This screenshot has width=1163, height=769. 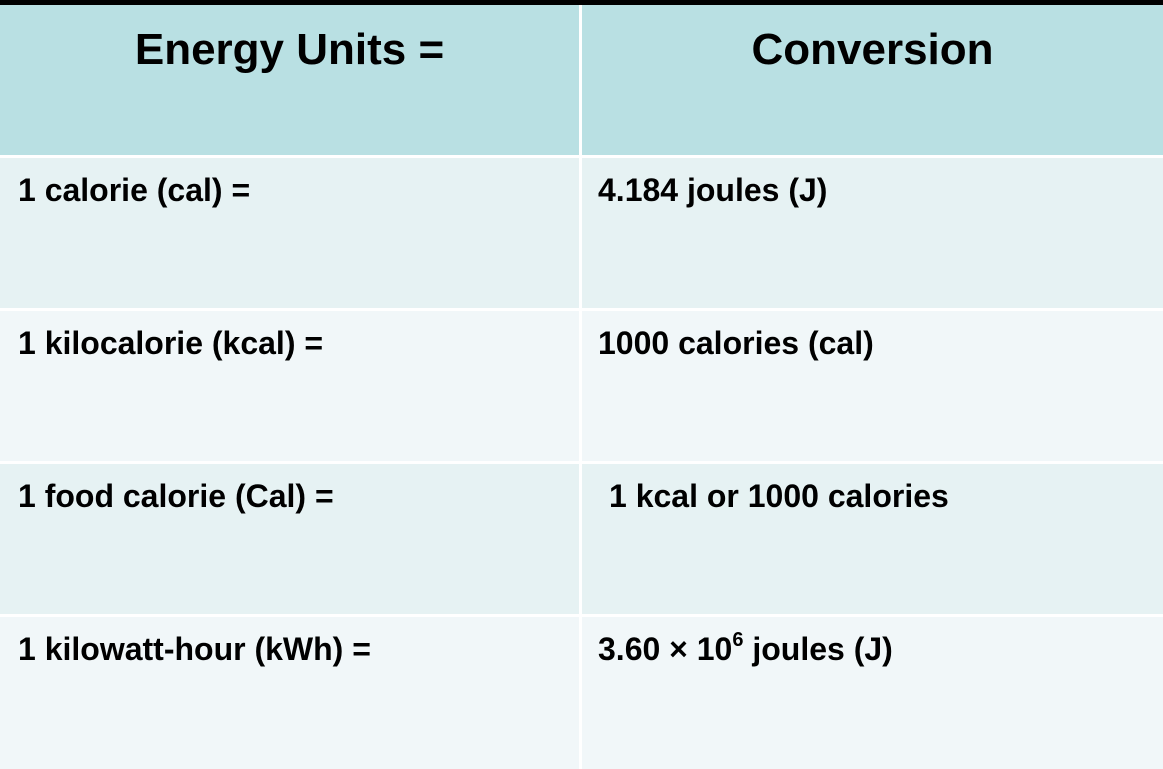 I want to click on top-bar, so click(x=581, y=2).